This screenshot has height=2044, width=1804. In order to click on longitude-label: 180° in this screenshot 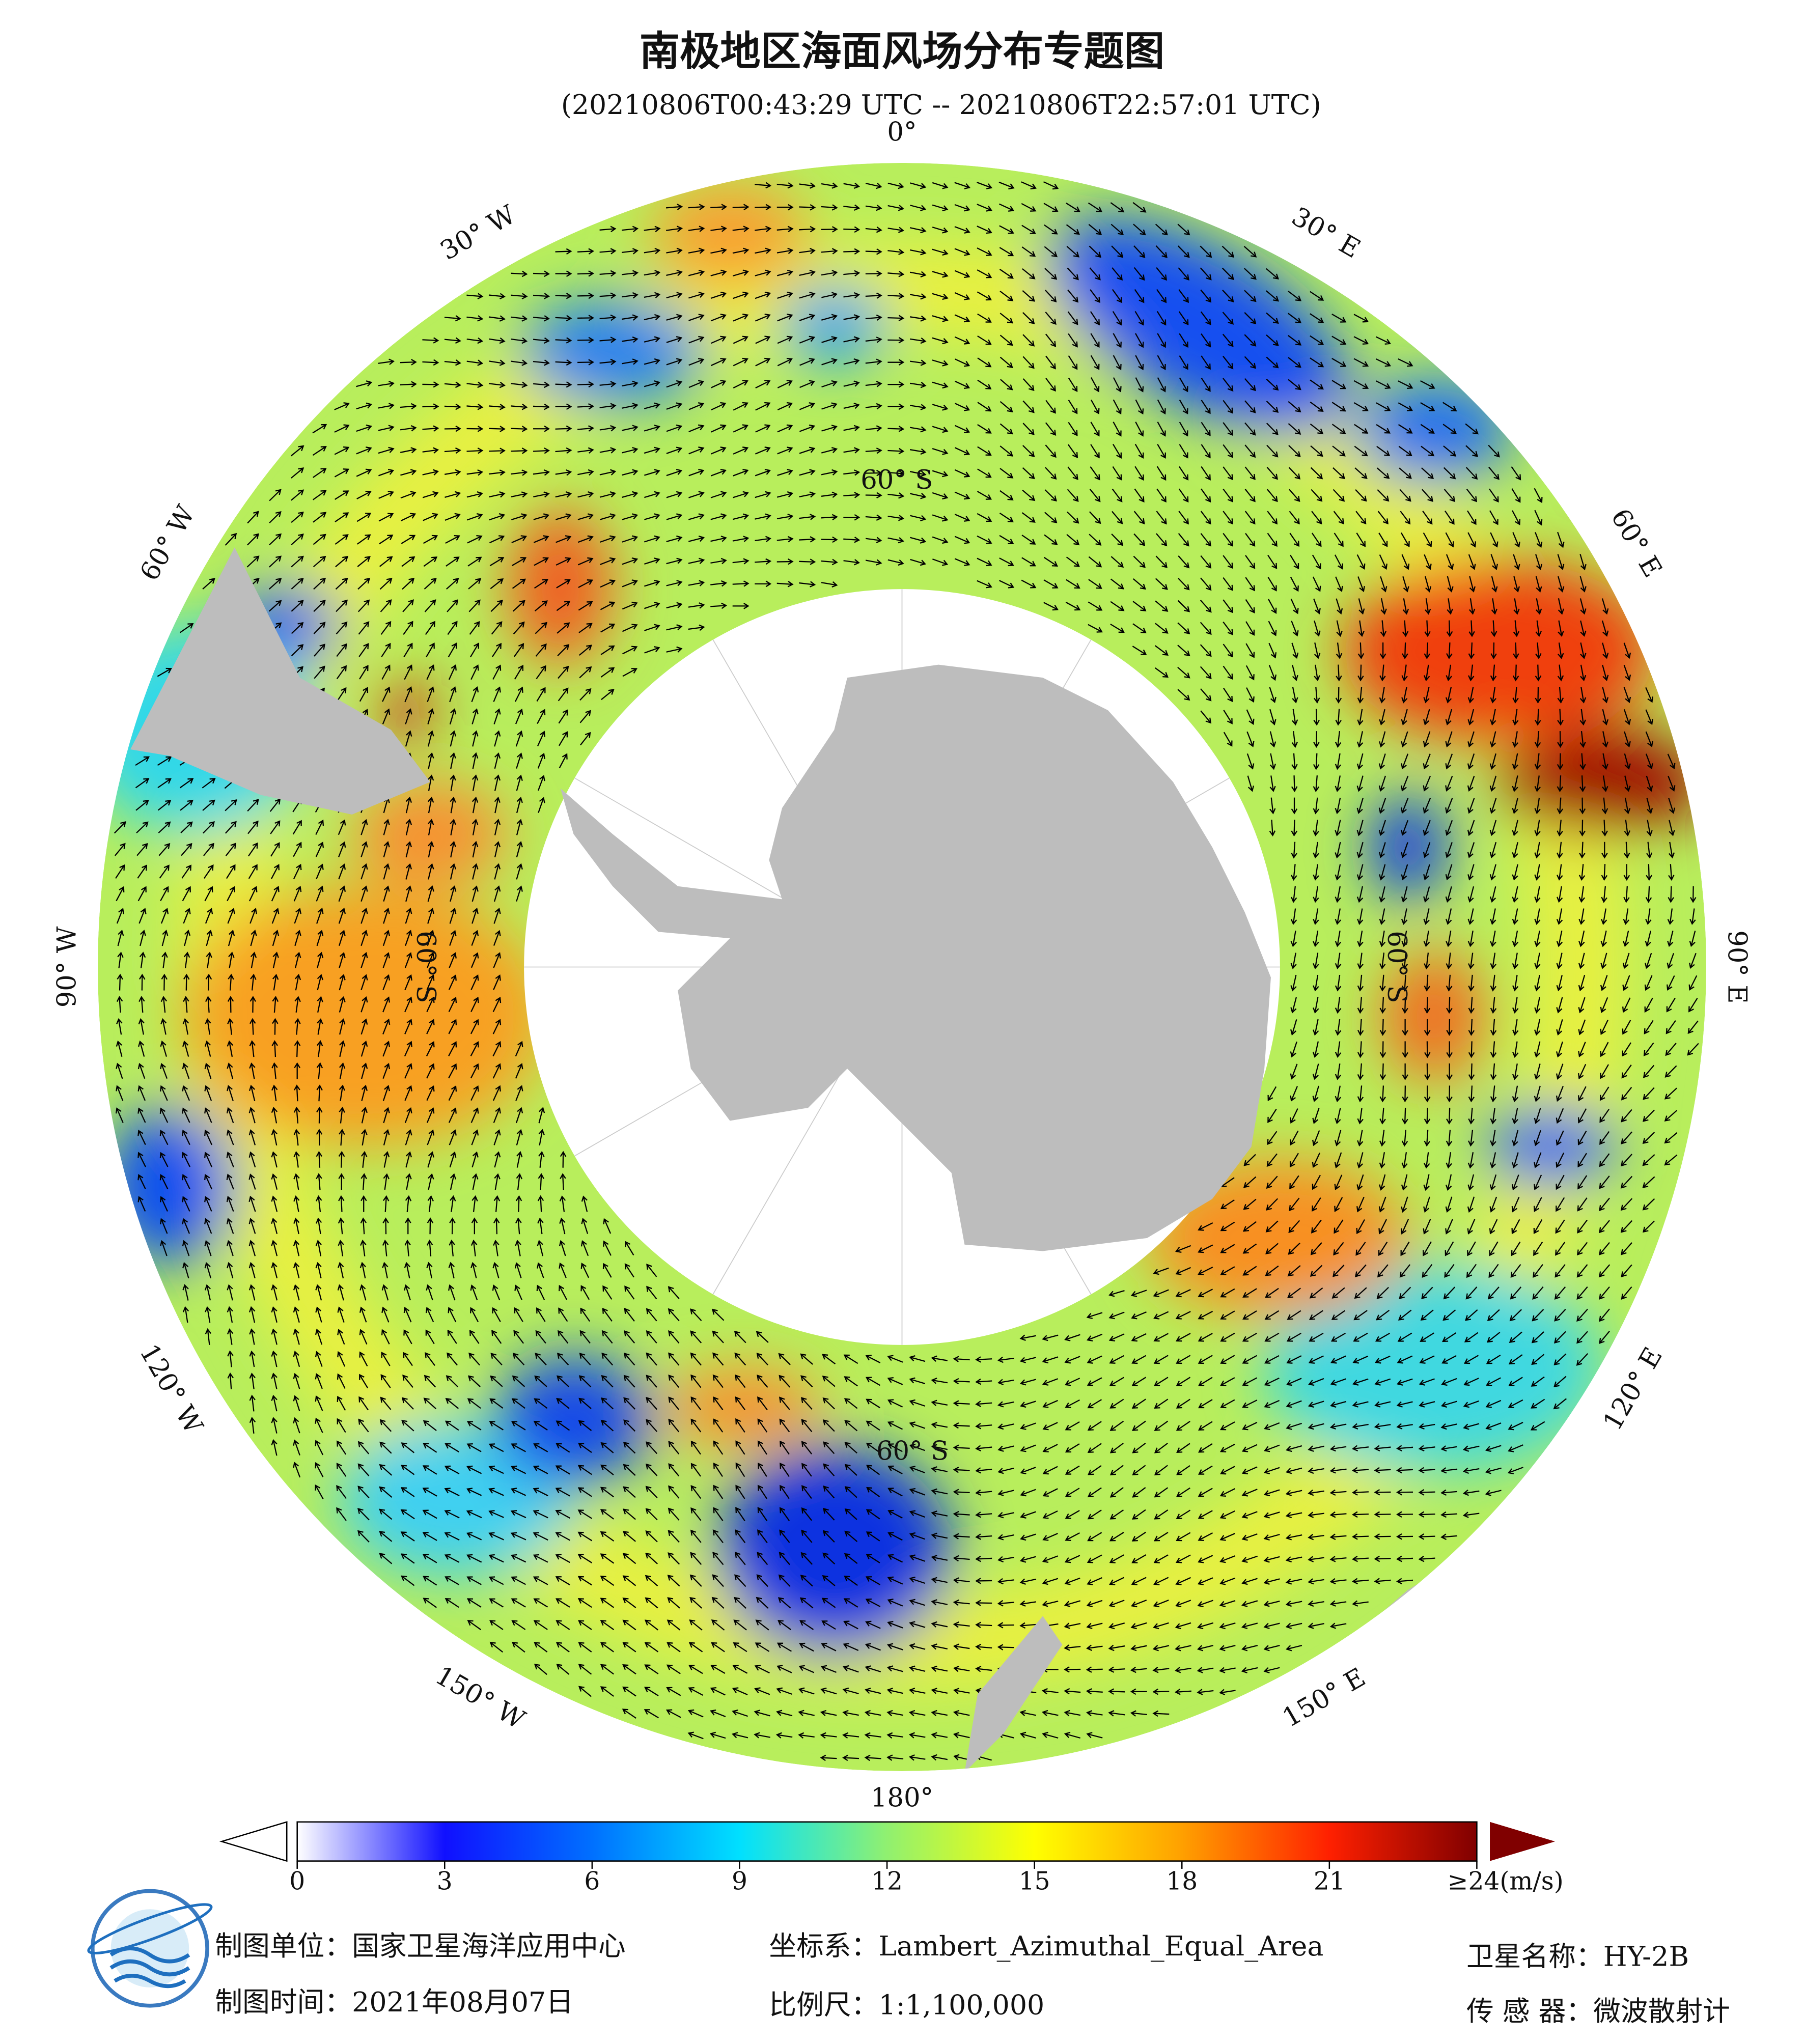, I will do `click(902, 1797)`.